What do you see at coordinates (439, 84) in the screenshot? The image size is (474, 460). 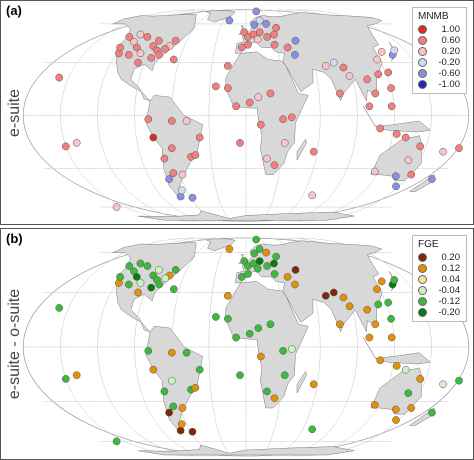 I see `legend-entry: -1.00` at bounding box center [439, 84].